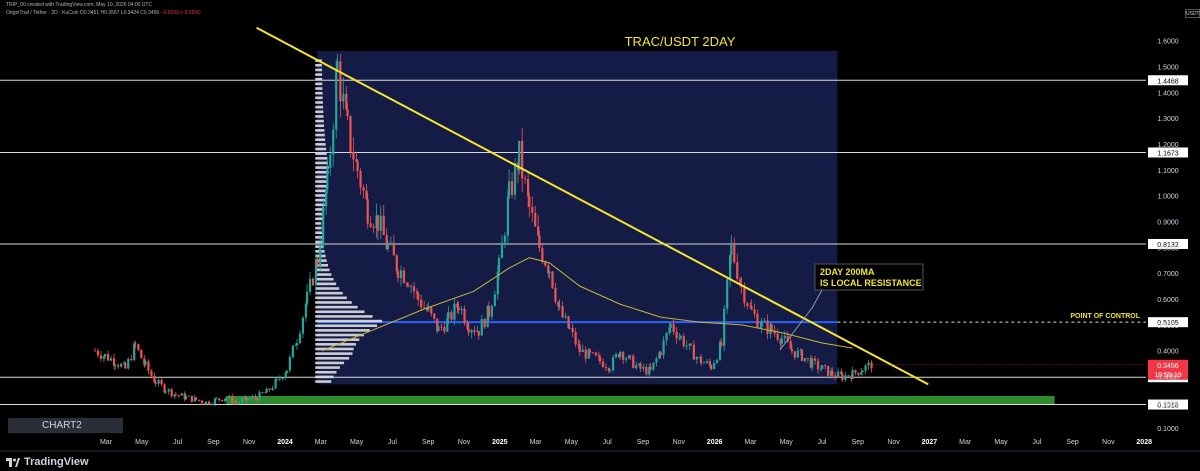 The width and height of the screenshot is (1200, 471). I want to click on x-tick-label-26: Jul, so click(1036, 442).